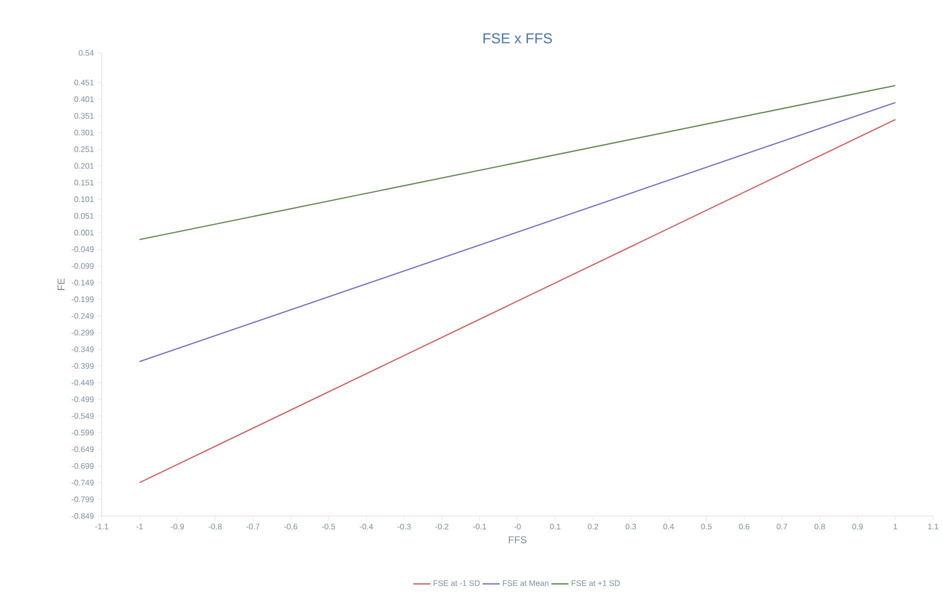 Image resolution: width=942 pixels, height=611 pixels. Describe the element at coordinates (518, 38) in the screenshot. I see `chart-title: FSE x FFS` at that location.